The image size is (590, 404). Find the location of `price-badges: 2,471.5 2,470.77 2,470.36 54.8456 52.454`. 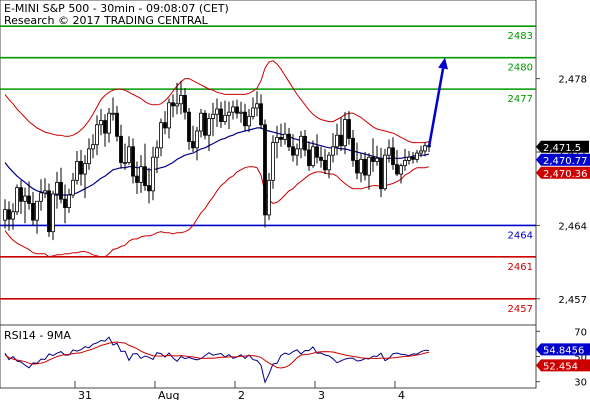

price-badges: 2,471.5 2,470.77 2,470.36 54.8456 52.454 is located at coordinates (563, 256).